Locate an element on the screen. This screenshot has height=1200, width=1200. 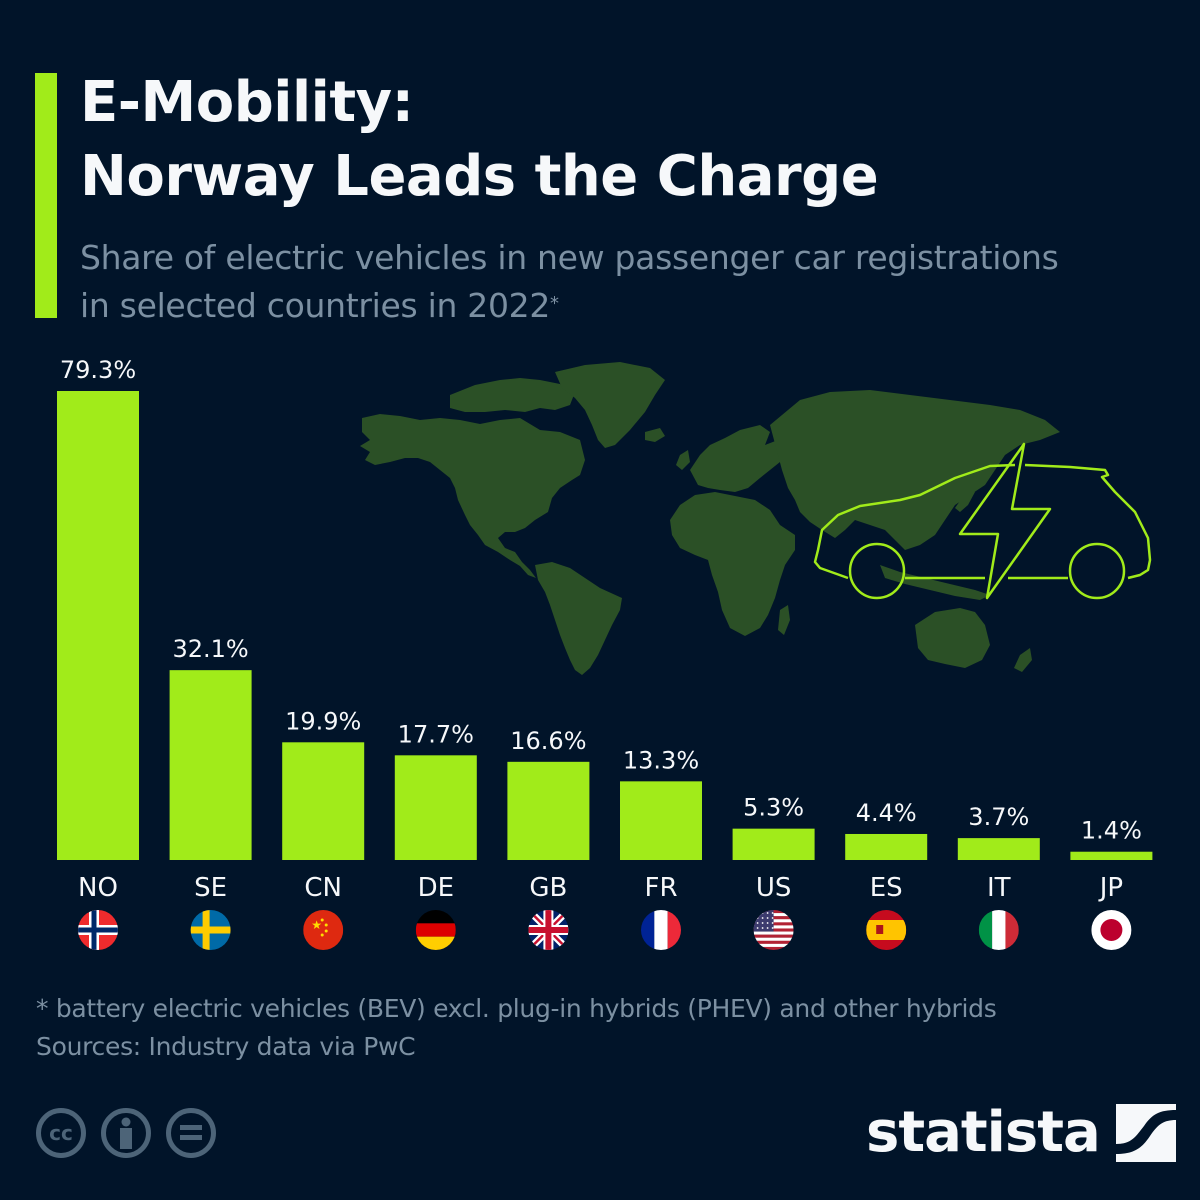
person-glyph is located at coordinates (126, 1133).